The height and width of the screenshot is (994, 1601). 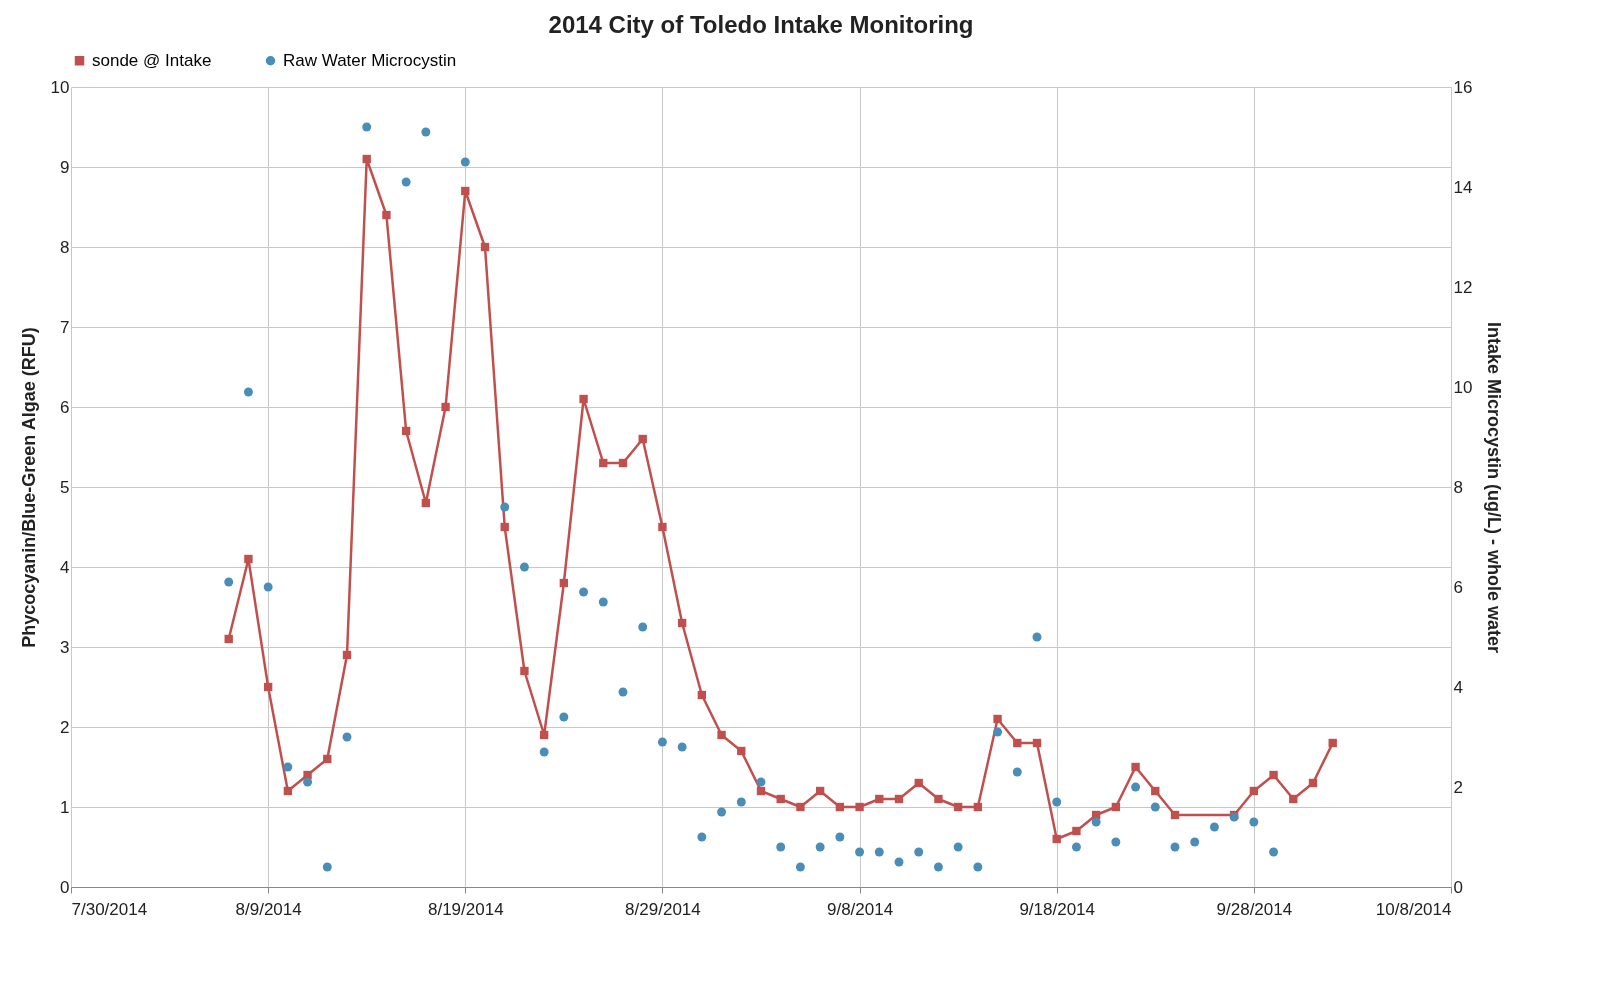 What do you see at coordinates (65, 647) in the screenshot?
I see `y-tick-label: 3` at bounding box center [65, 647].